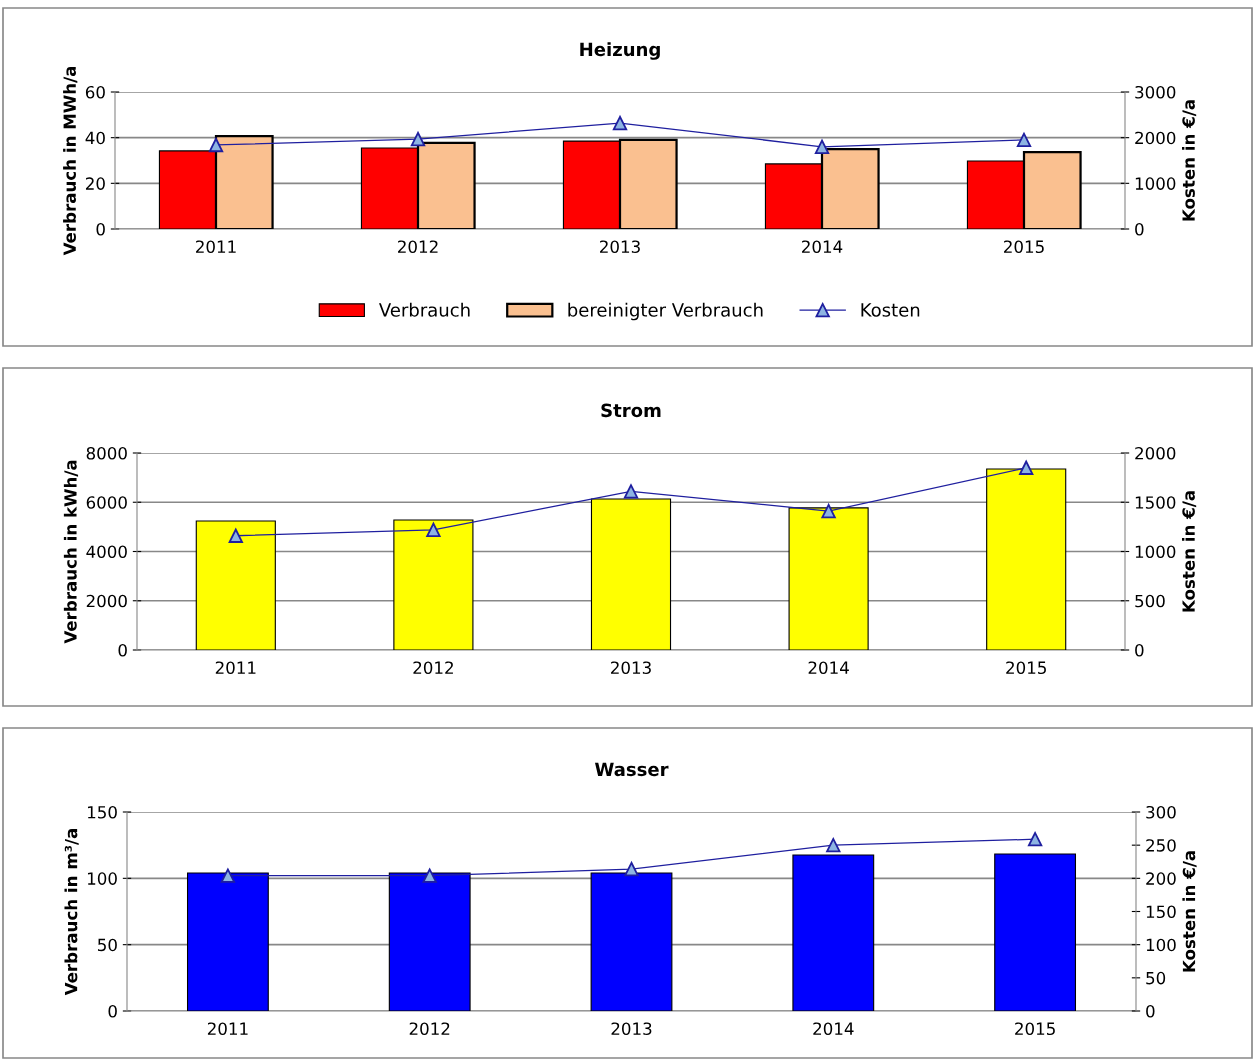 This screenshot has width=1255, height=1061. I want to click on legend-label: Verbrauch, so click(424, 309).